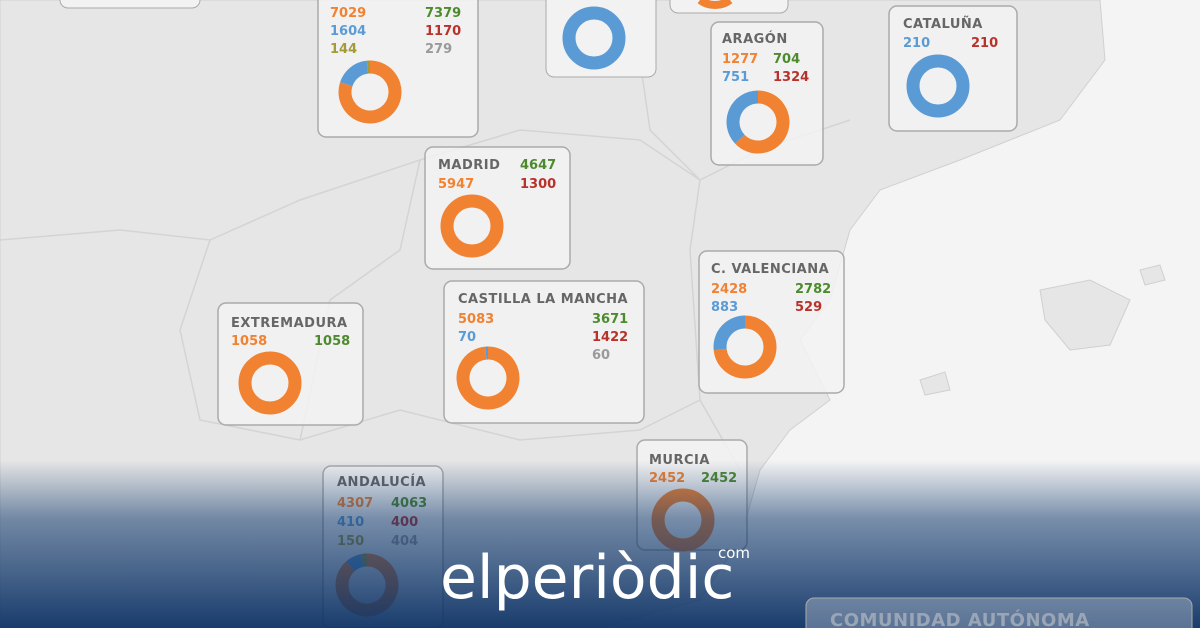 The image size is (1200, 628). What do you see at coordinates (808, 307) in the screenshot?
I see `figure: 529` at bounding box center [808, 307].